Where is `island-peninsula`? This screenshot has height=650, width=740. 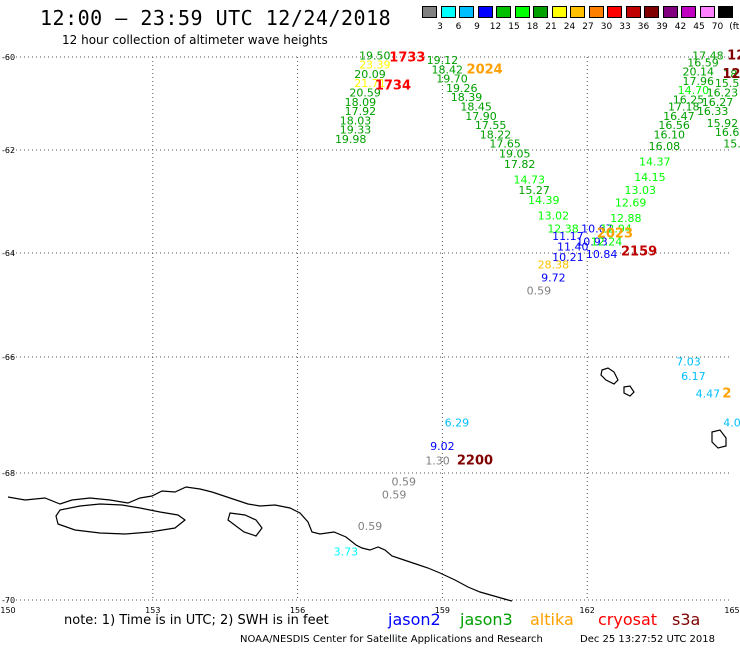 island-peninsula is located at coordinates (120, 519).